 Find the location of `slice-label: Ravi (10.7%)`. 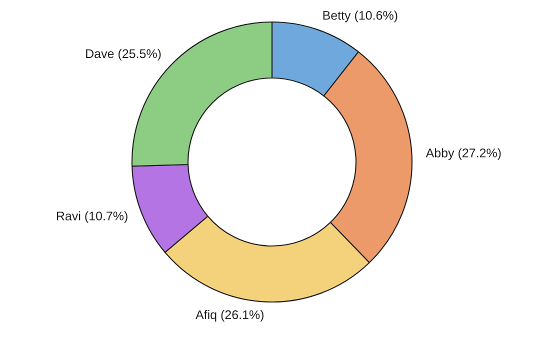

slice-label: Ravi (10.7%) is located at coordinates (92, 217).